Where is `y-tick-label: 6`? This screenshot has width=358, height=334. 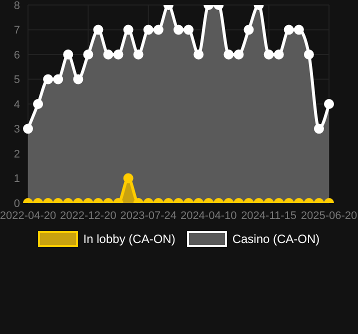 y-tick-label: 6 is located at coordinates (17, 55).